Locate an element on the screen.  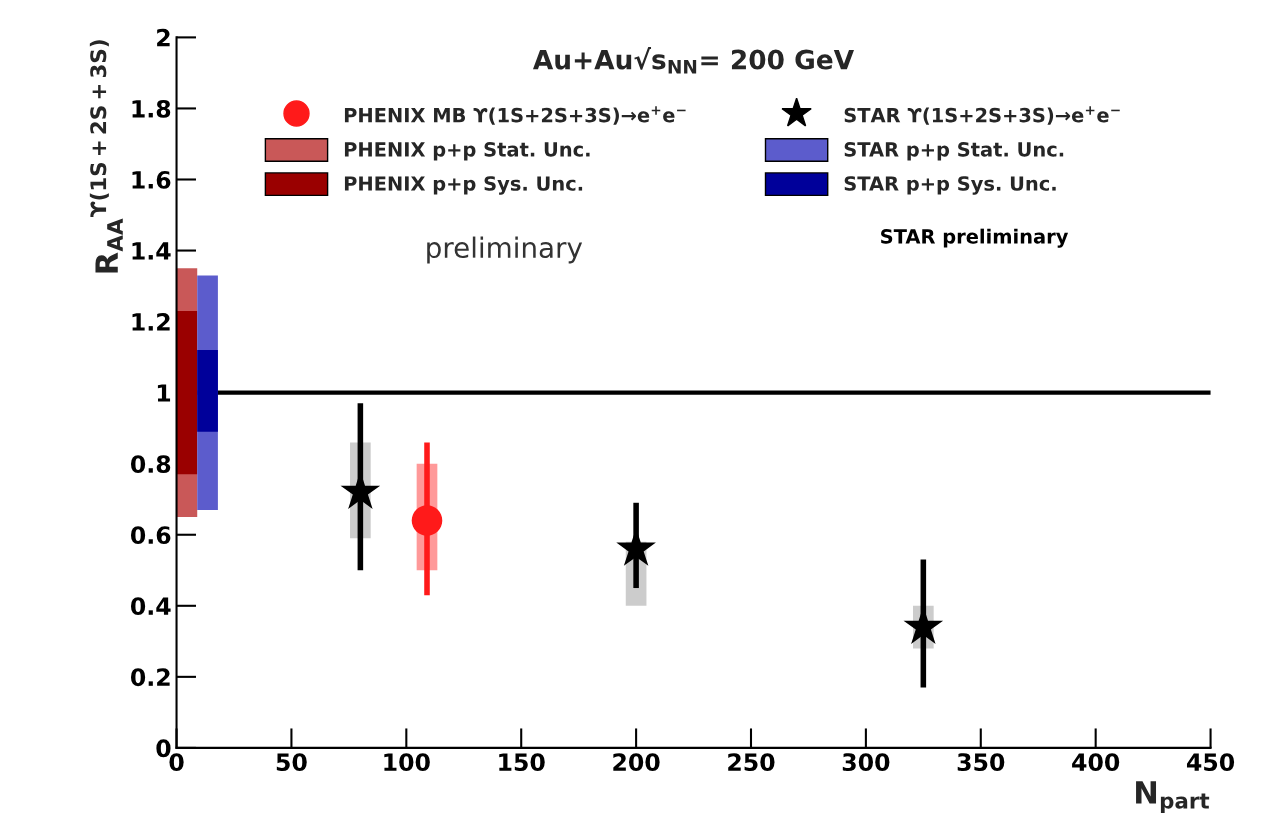
y-tick-label: 0 is located at coordinates (163, 748).